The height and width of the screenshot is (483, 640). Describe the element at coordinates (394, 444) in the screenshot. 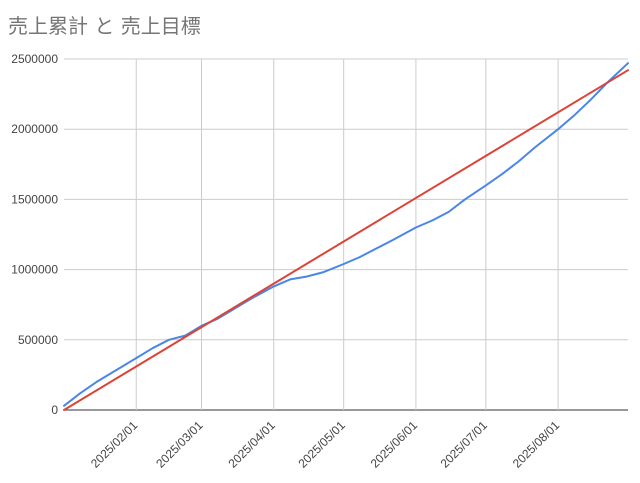

I see `x-tick-label: 2025/06/01` at that location.